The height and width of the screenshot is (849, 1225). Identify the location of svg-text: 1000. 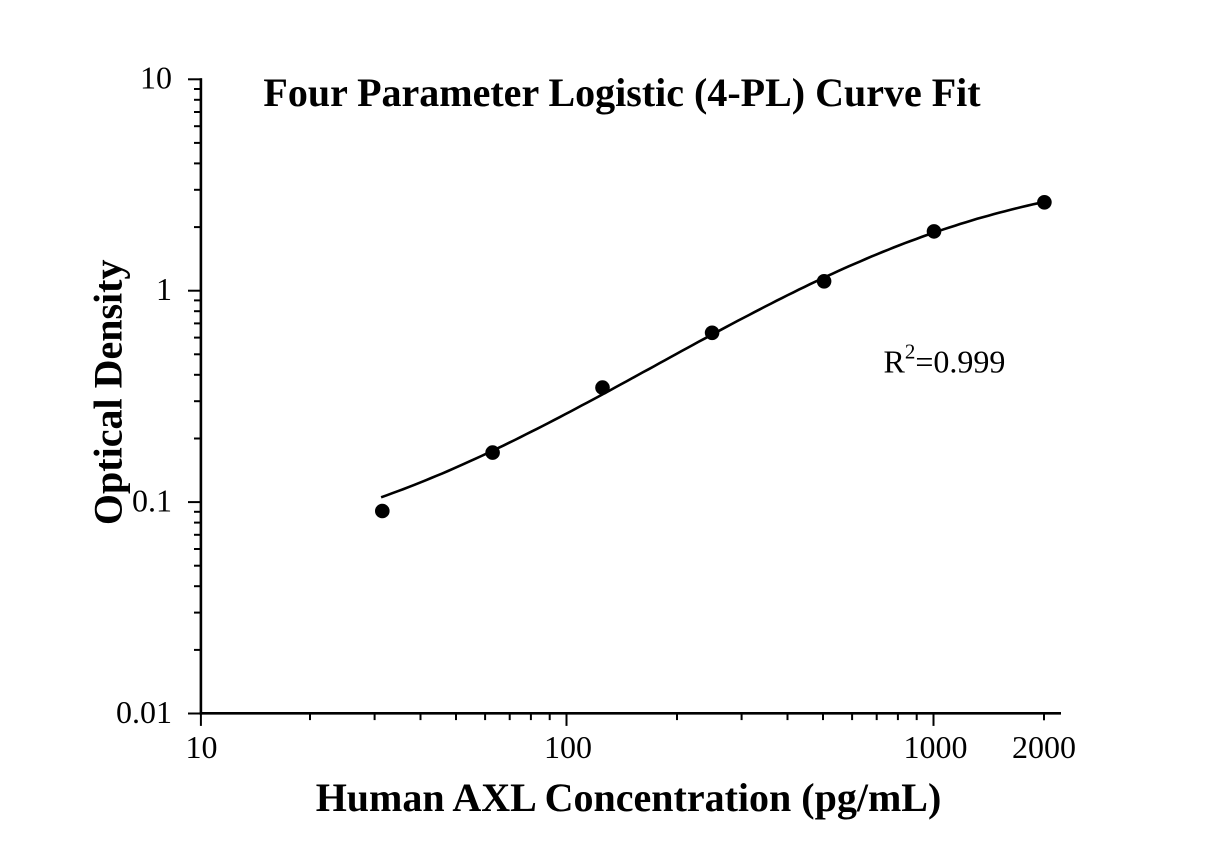
(936, 747).